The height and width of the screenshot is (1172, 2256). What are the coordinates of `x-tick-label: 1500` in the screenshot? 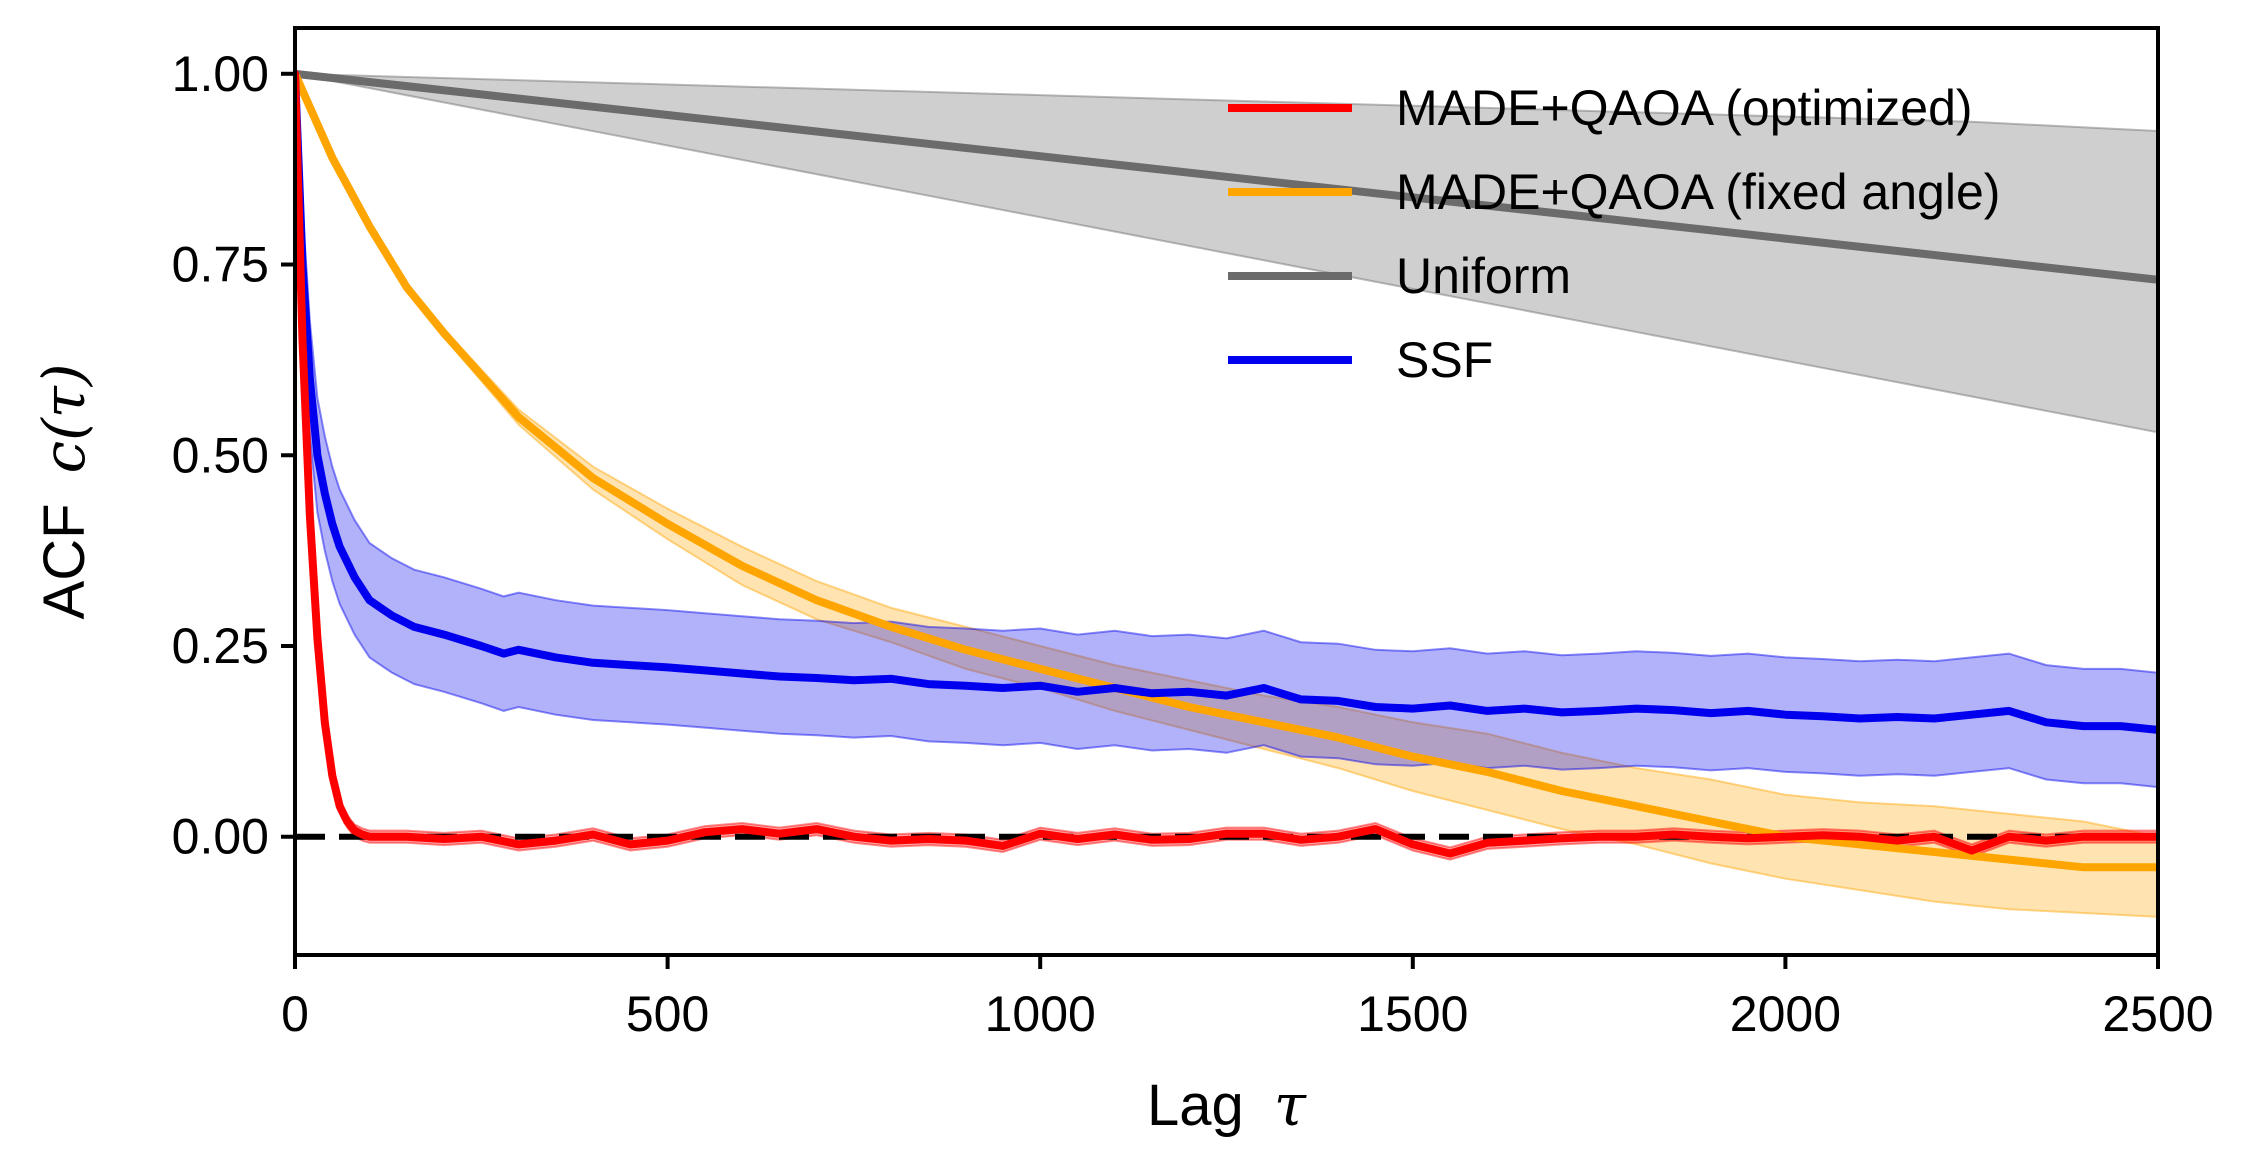 It's located at (1412, 1014).